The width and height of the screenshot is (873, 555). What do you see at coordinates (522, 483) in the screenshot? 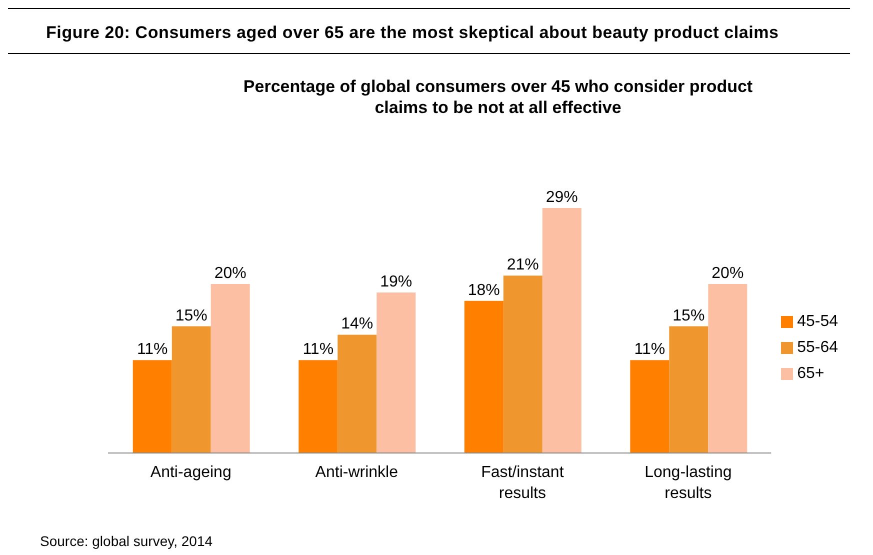
I see `x-tick-label: Fast/instant results` at bounding box center [522, 483].